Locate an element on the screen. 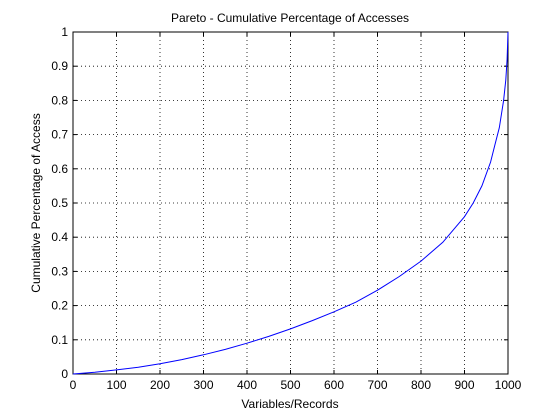 This screenshot has width=560, height=420. y-tick-label: 1 is located at coordinates (64, 32).